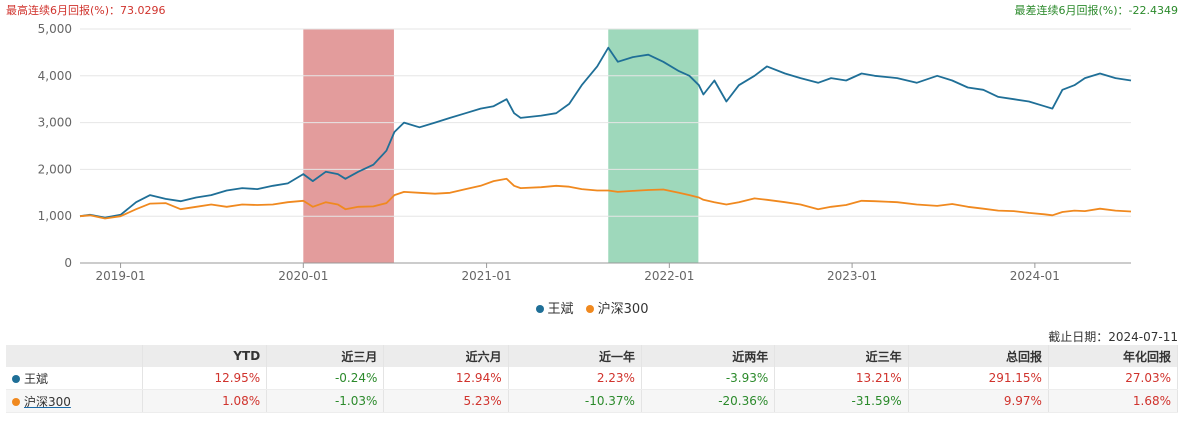  What do you see at coordinates (575, 356) in the screenshot?
I see `header-1y: 近一年` at bounding box center [575, 356].